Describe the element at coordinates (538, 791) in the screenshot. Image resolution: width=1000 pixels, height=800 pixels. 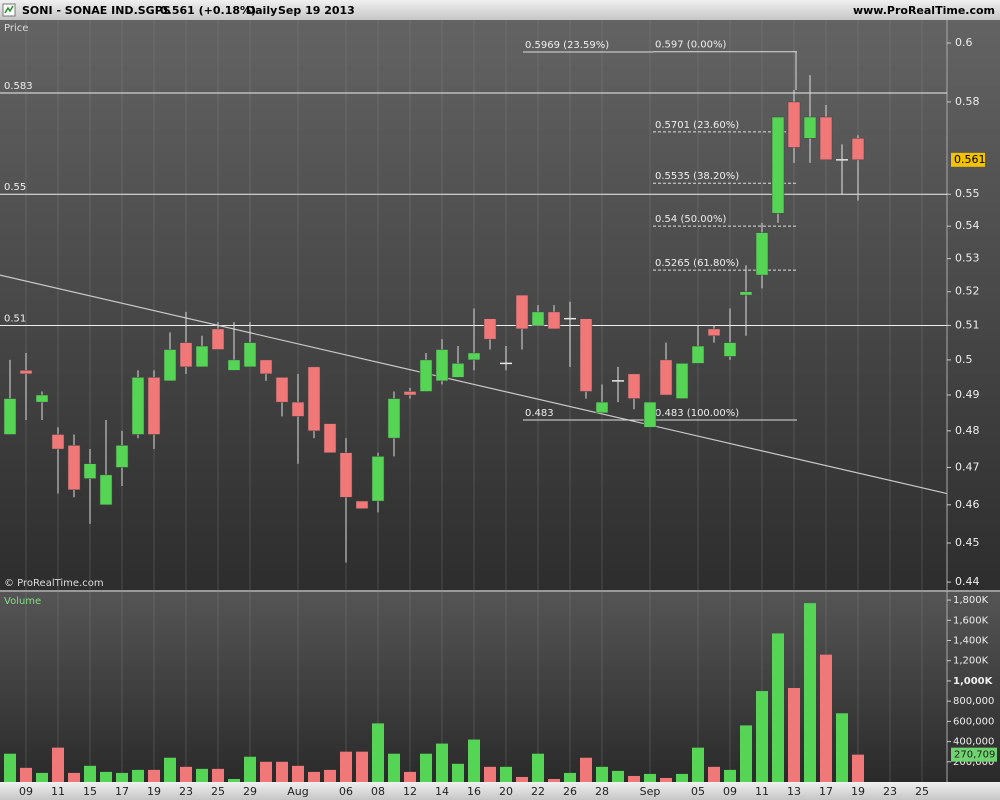
I see `x-tick-label: 22` at that location.